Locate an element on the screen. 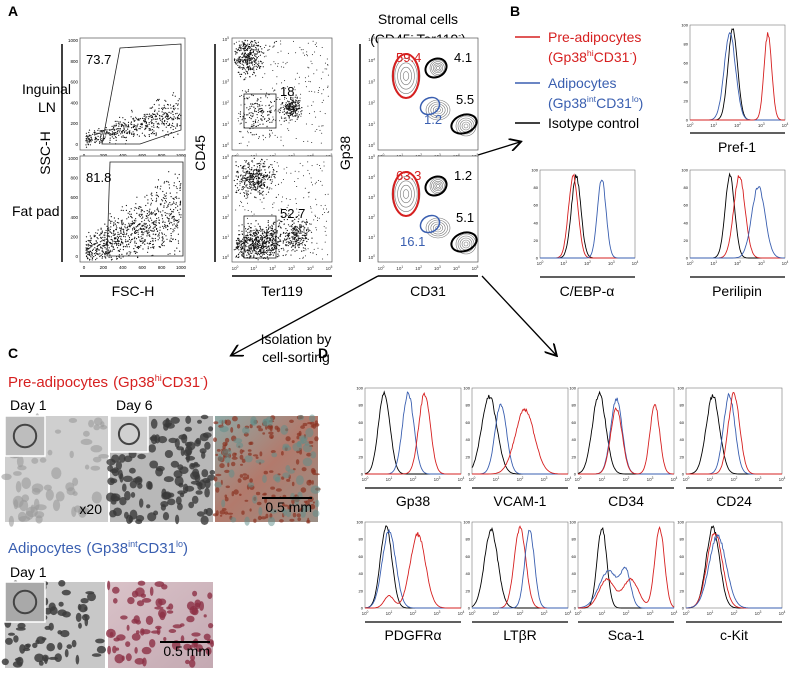 The height and width of the screenshot is (673, 800). text-part: ) is located at coordinates (634, 57).